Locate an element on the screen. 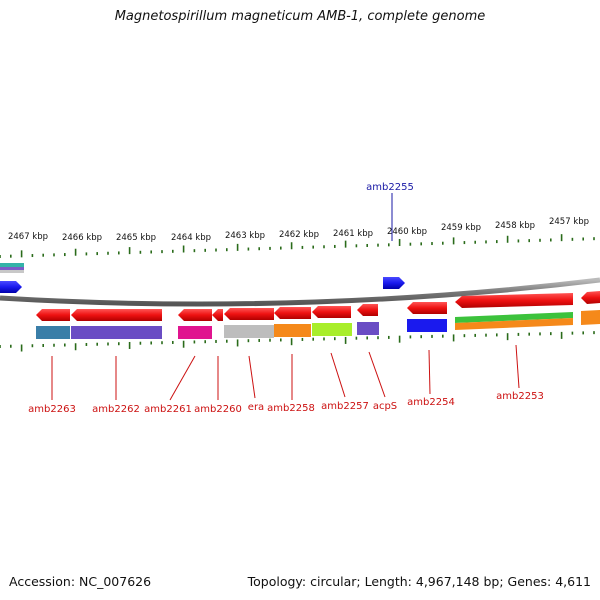 This screenshot has height=600, width=600. kbp-tick-label: 2463 kbp is located at coordinates (245, 236).